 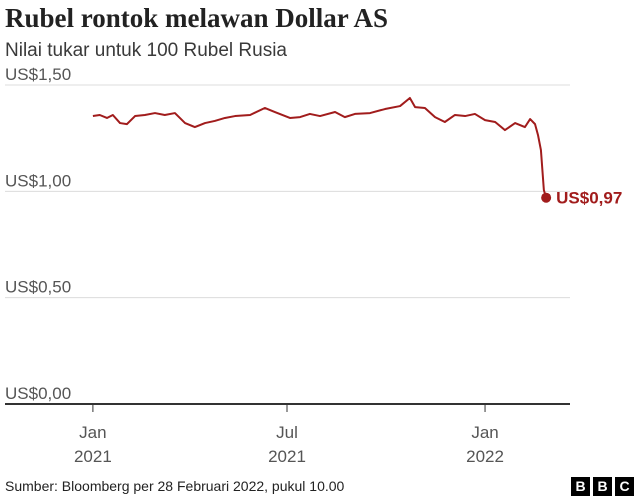 What do you see at coordinates (197, 18) in the screenshot?
I see `chart-title: Rubel rontok melawan Dollar AS` at bounding box center [197, 18].